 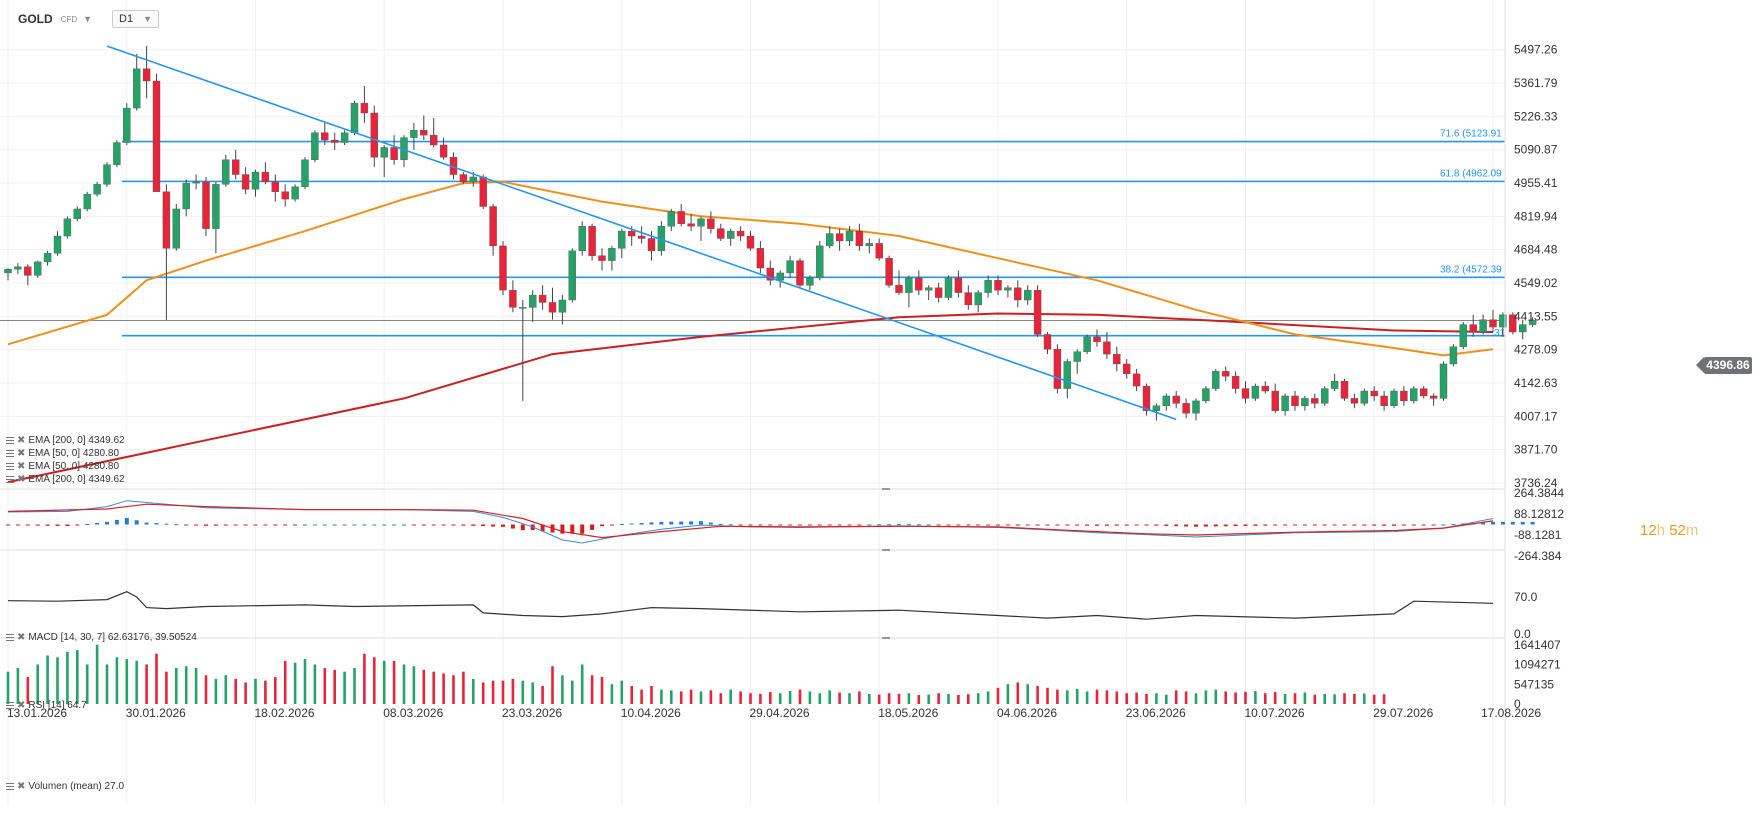 I want to click on legend-ema50-b: ✖ EMA [50, 0] 4280.80, so click(x=62, y=466).